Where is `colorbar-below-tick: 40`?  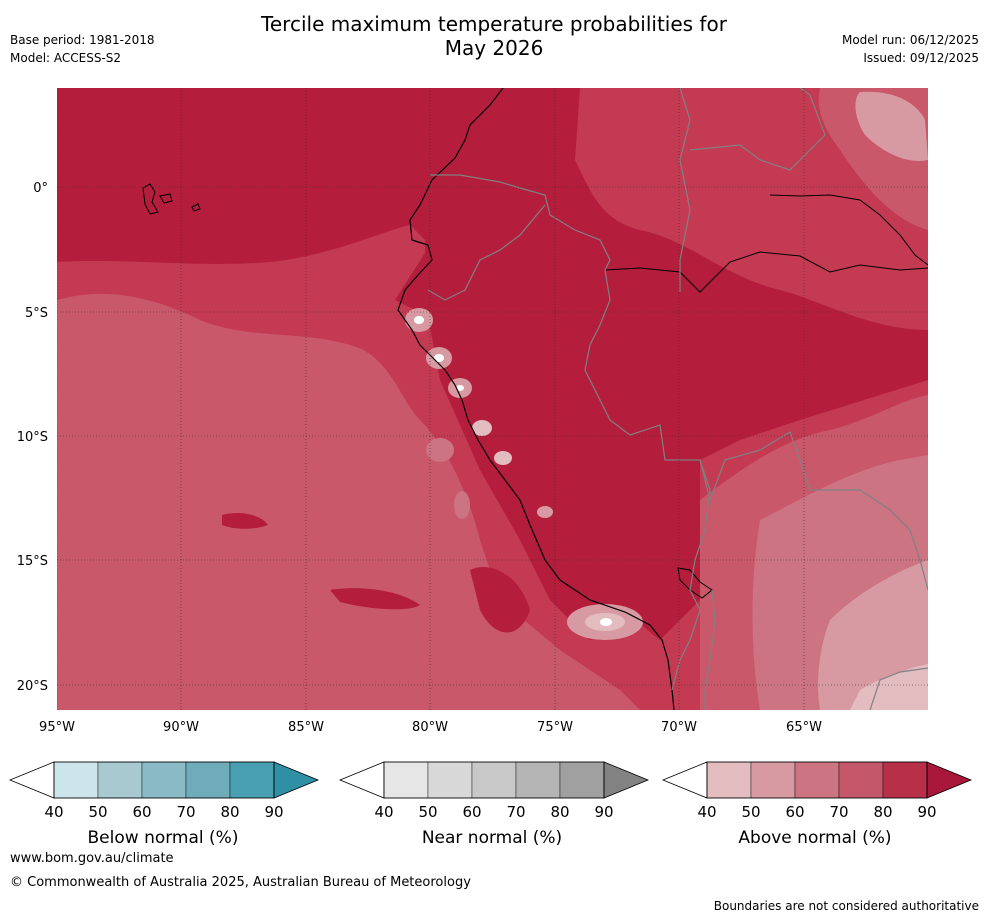 colorbar-below-tick: 40 is located at coordinates (53, 812).